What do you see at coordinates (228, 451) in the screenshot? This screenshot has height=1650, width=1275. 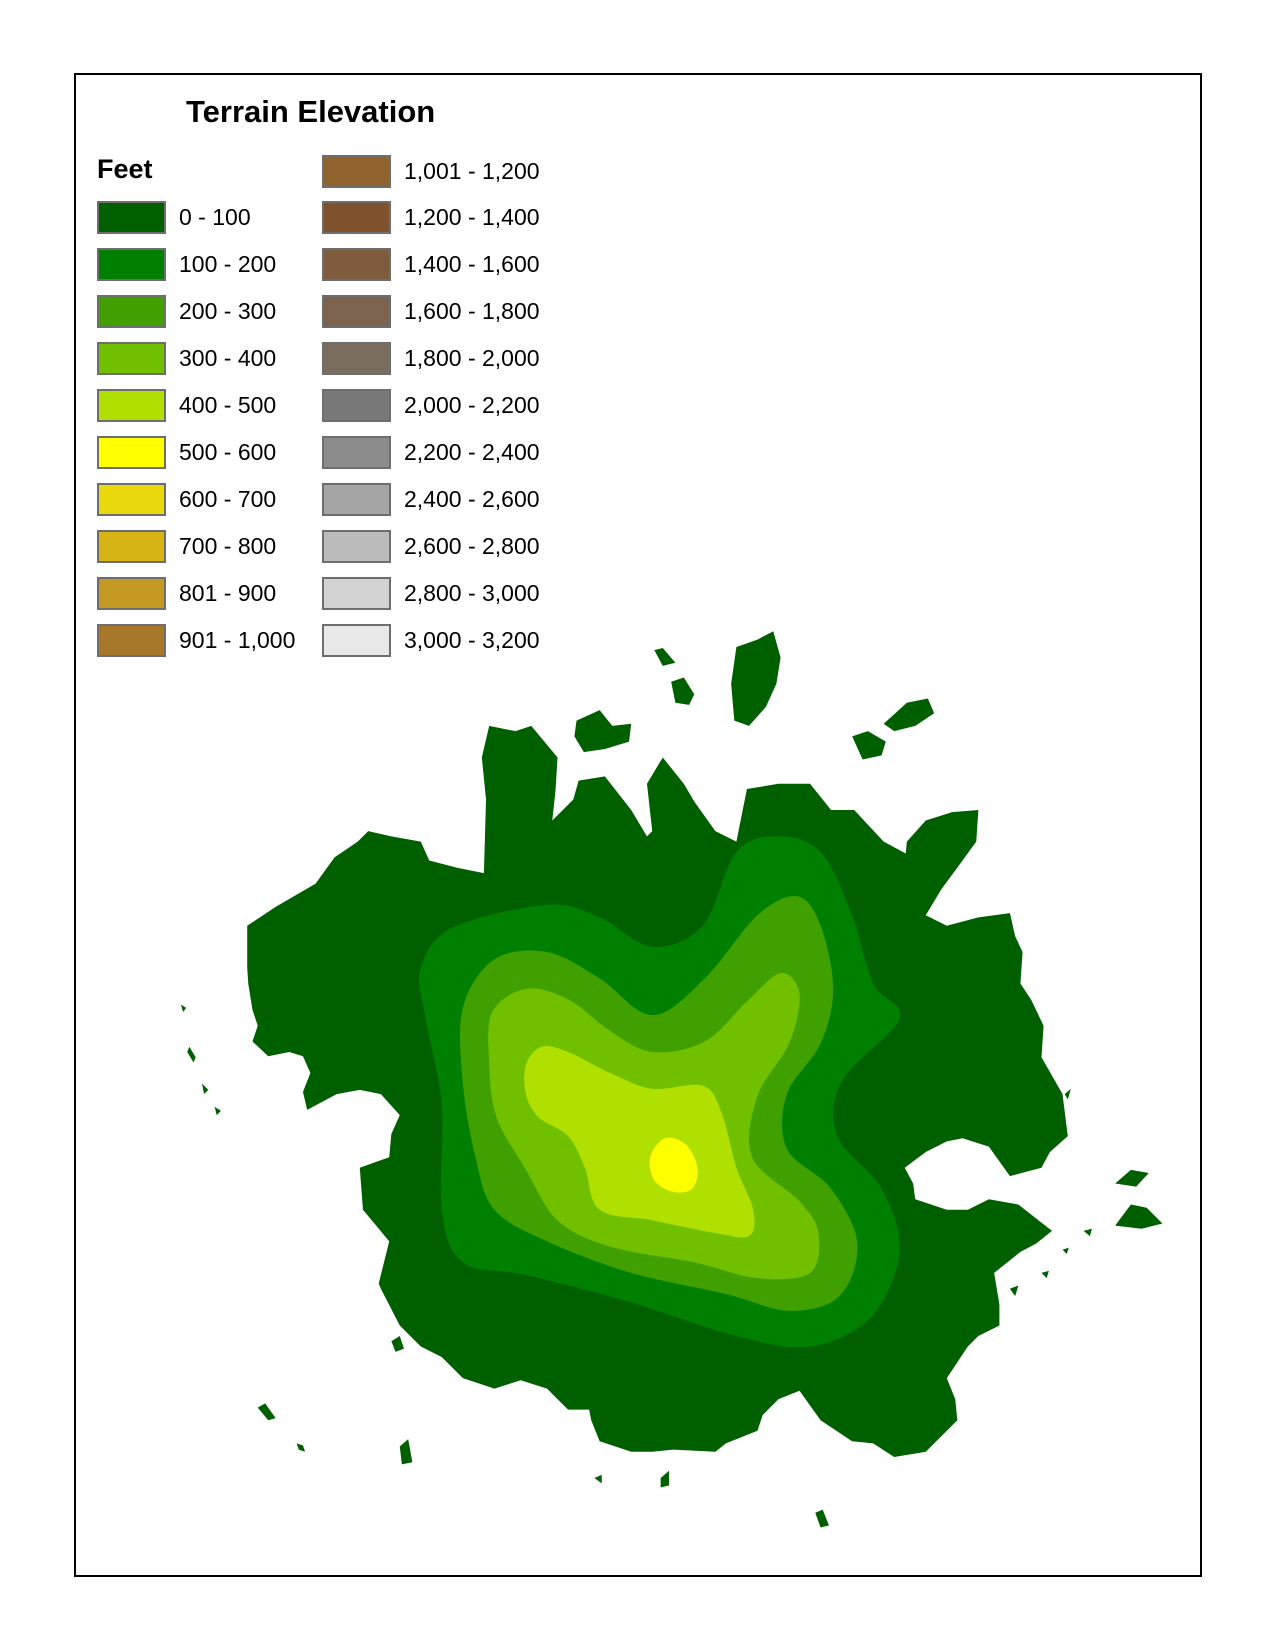 I see `legend-label: 500 - 600` at bounding box center [228, 451].